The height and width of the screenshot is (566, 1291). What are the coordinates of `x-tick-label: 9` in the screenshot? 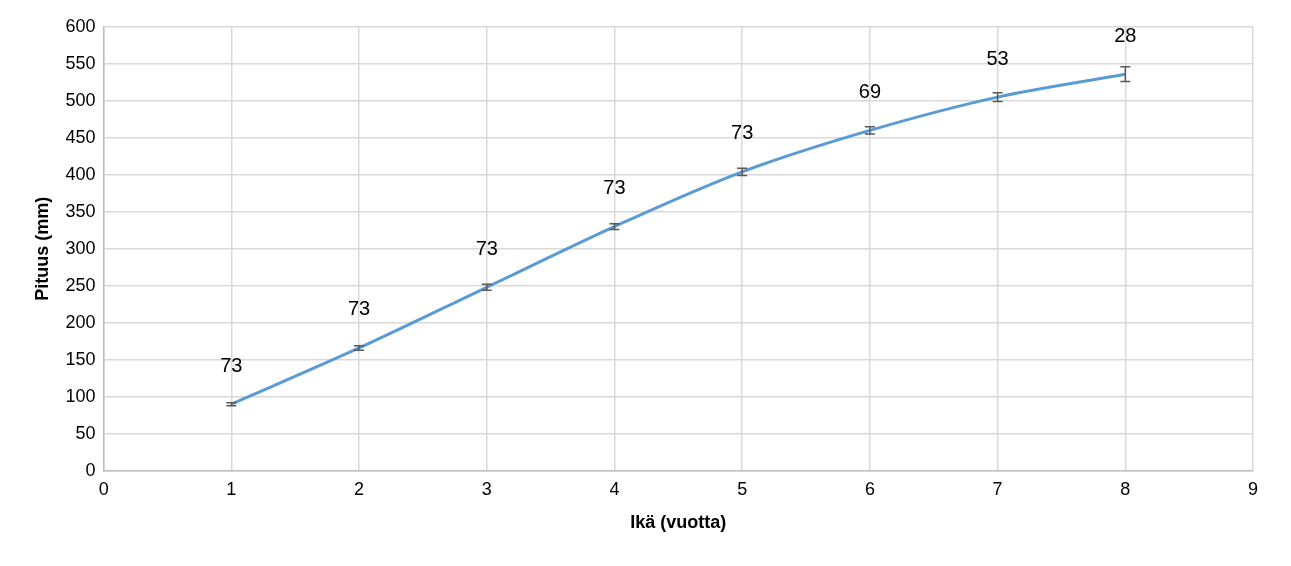 It's located at (1253, 488).